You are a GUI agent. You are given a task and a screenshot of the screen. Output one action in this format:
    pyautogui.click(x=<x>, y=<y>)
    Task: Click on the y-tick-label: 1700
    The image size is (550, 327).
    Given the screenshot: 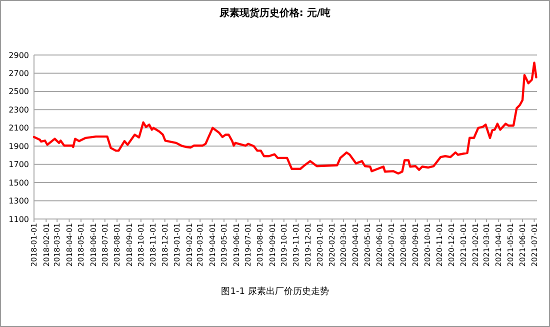 What is the action you would take?
    pyautogui.click(x=18, y=165)
    